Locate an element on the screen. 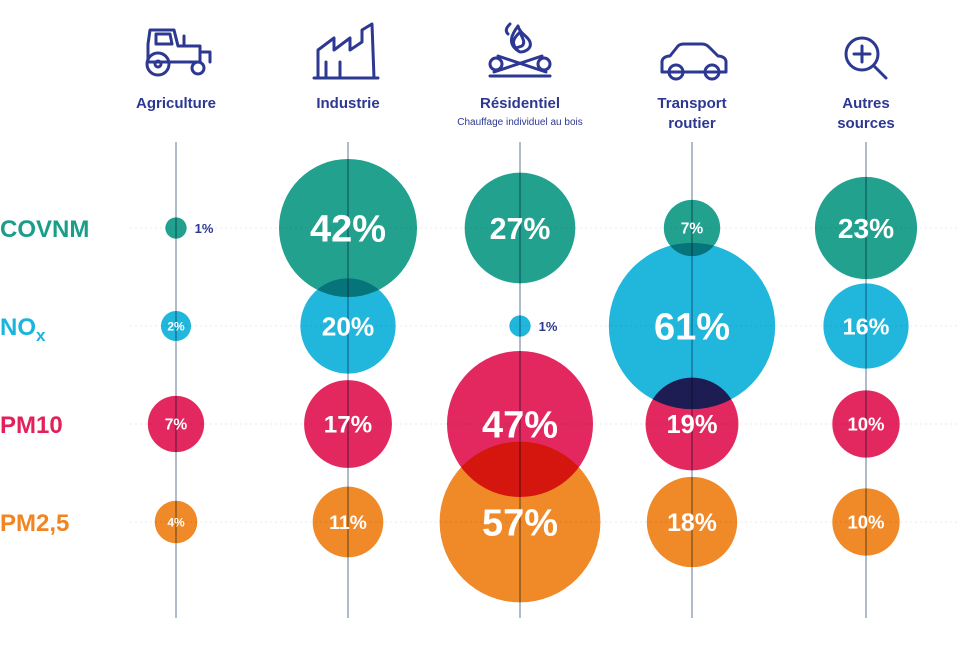  row-label-nox: NOx is located at coordinates (23, 329).